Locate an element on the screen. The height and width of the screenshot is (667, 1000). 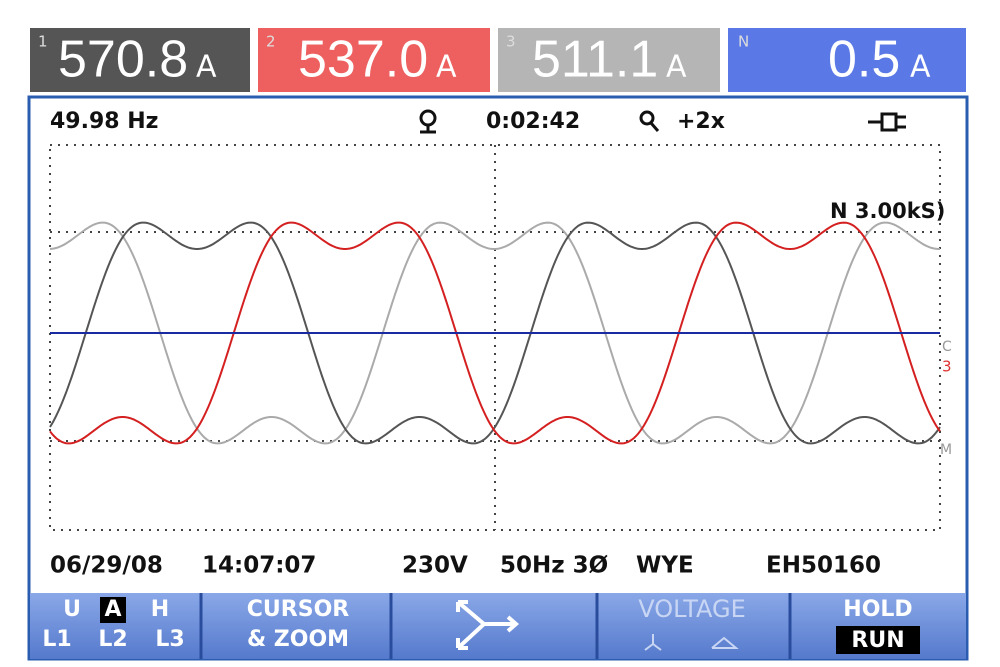
device-id: EH50160 is located at coordinates (823, 566).